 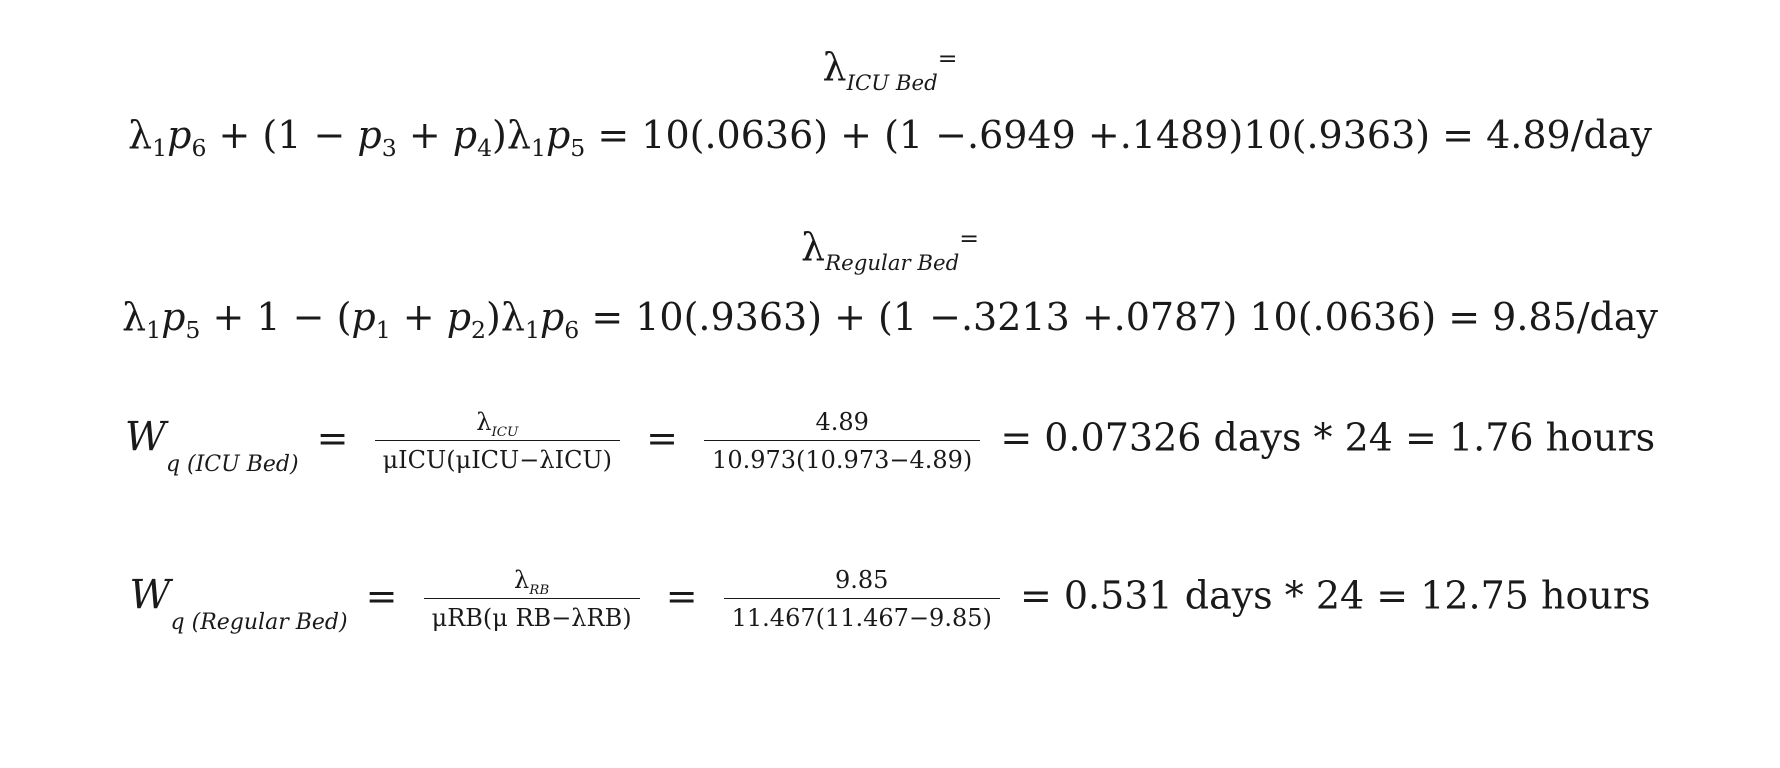 What do you see at coordinates (357, 138) in the screenshot?
I see `eq1-lhs: λ1p6 + (1 − p3 + p4)λ1p5` at bounding box center [357, 138].